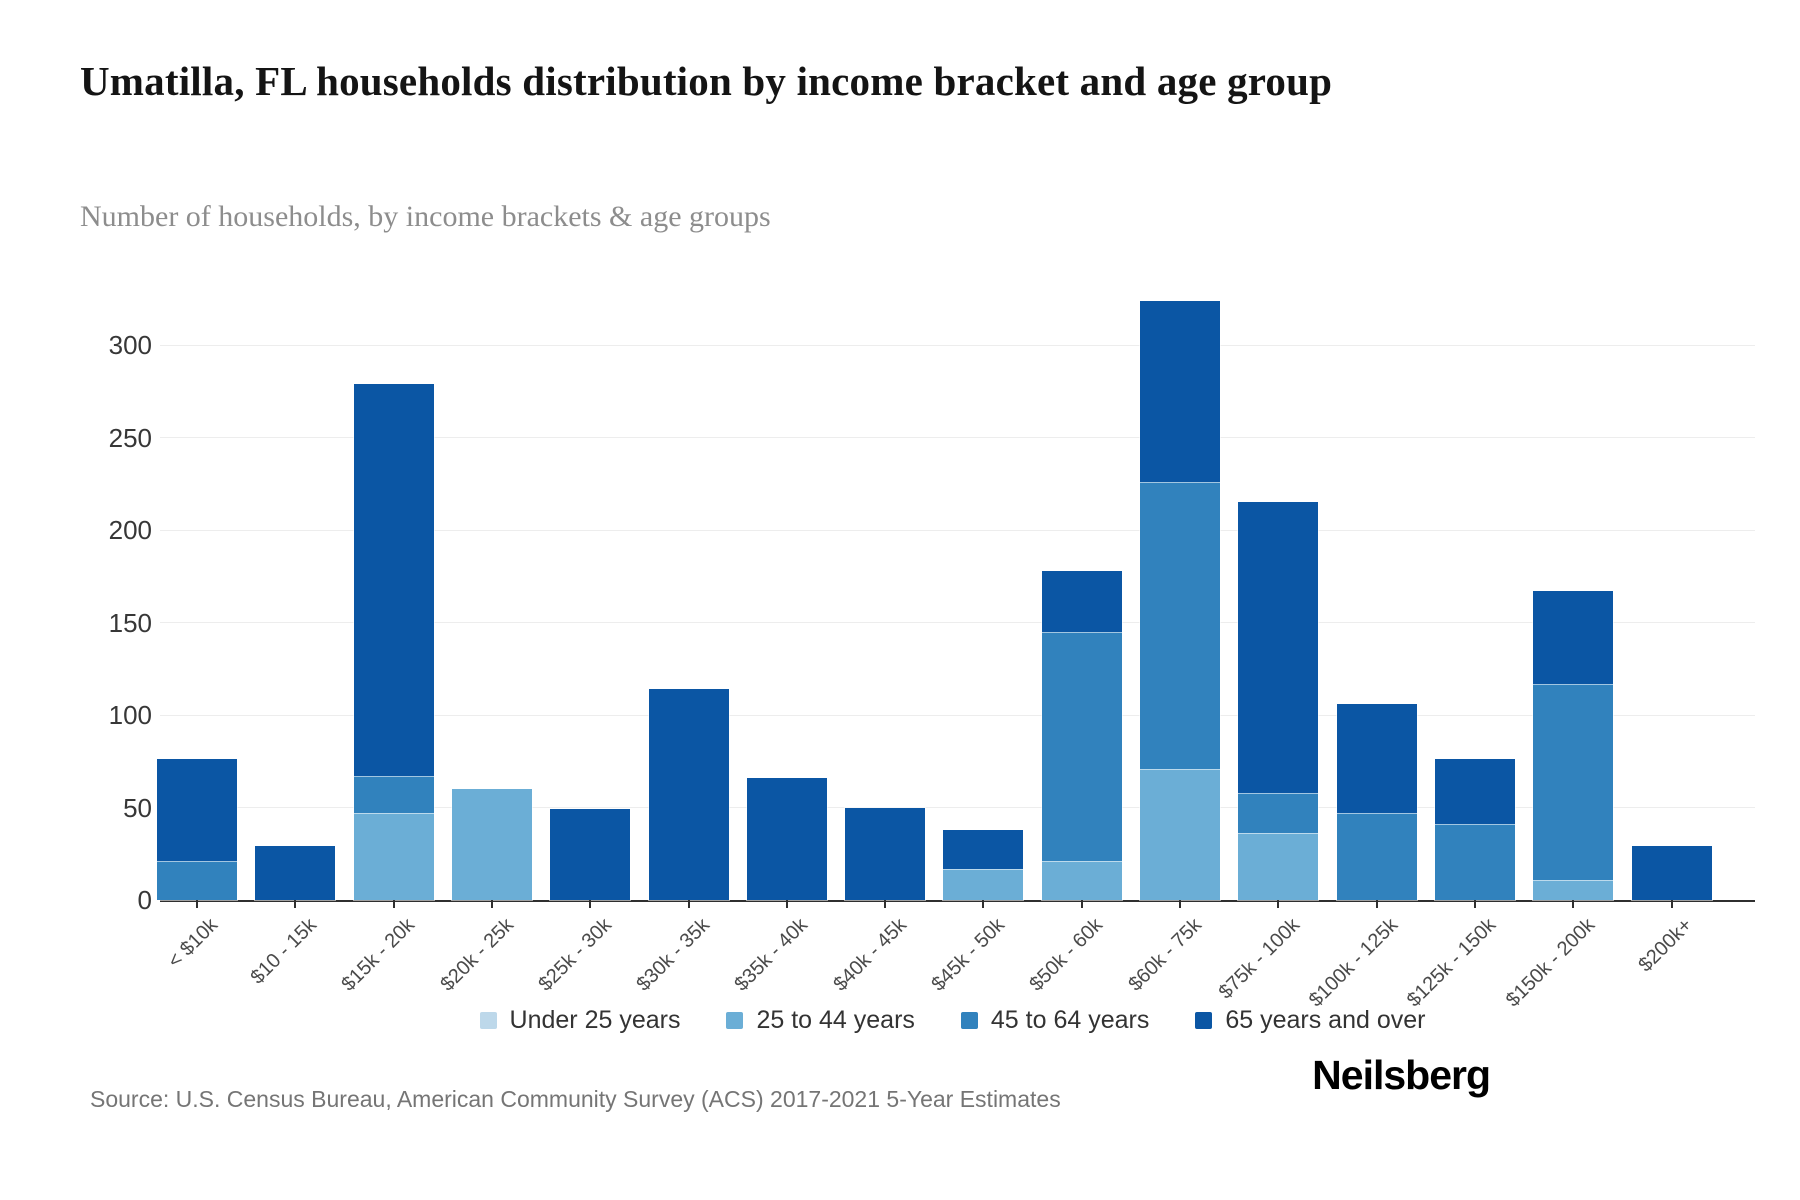 This screenshot has width=1800, height=1200. What do you see at coordinates (870, 955) in the screenshot?
I see `x-tick-label: $40k - 45k` at bounding box center [870, 955].